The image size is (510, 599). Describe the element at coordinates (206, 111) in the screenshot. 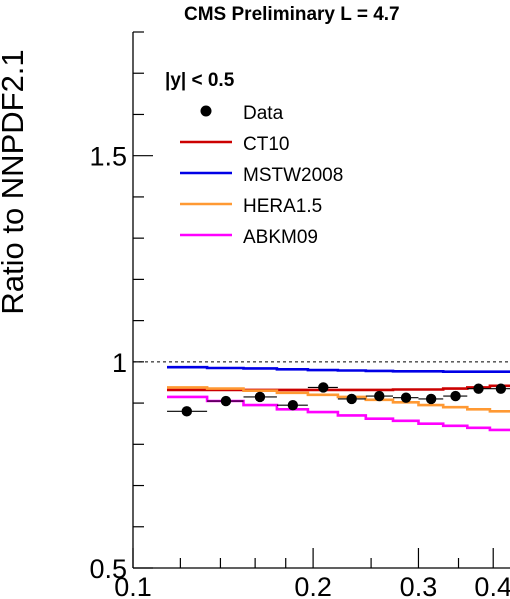

I see `legend-marker-data` at that location.